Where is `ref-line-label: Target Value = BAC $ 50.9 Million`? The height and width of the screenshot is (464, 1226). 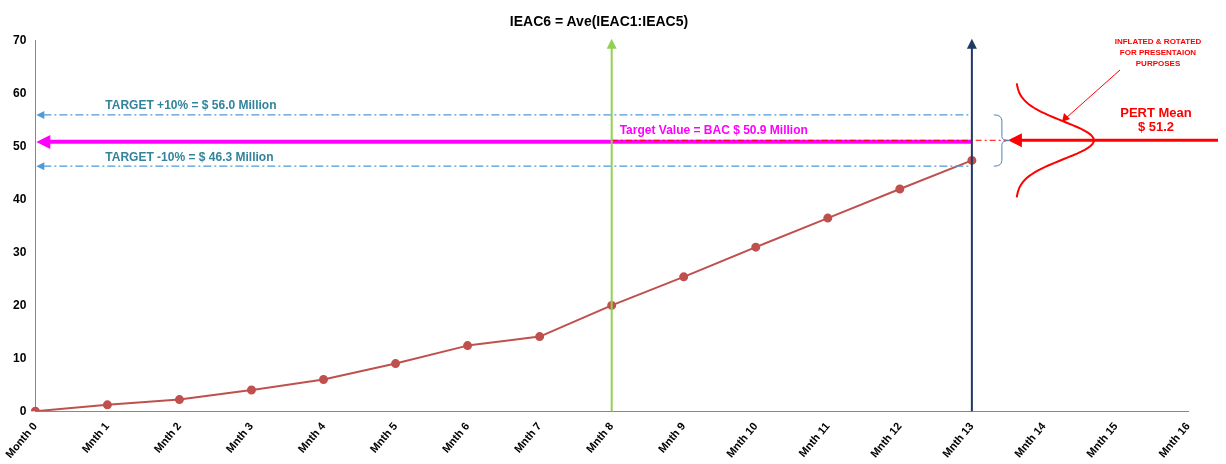
ref-line-label: Target Value = BAC $ 50.9 Million is located at coordinates (713, 130).